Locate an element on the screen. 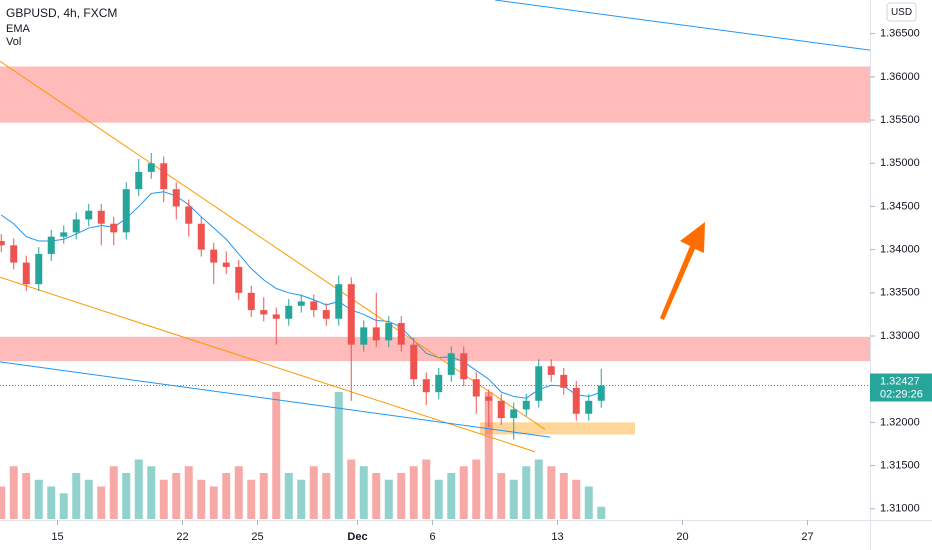 This screenshot has height=550, width=932. currency-box is located at coordinates (901, 12).